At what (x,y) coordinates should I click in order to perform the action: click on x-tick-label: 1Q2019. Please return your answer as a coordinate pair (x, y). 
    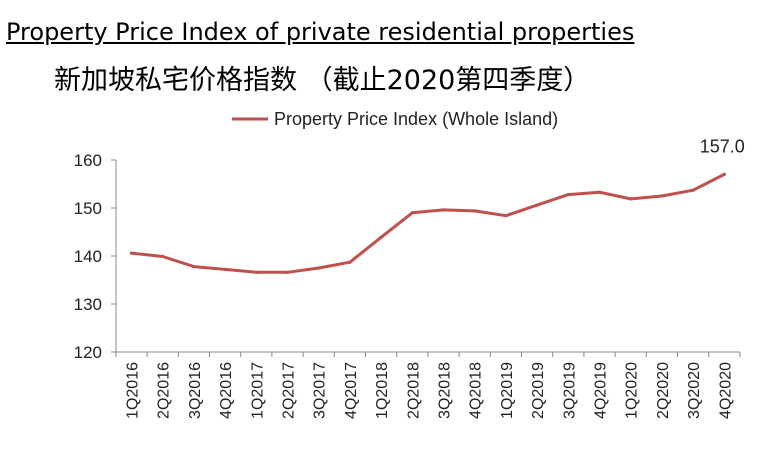
    Looking at the image, I should click on (507, 390).